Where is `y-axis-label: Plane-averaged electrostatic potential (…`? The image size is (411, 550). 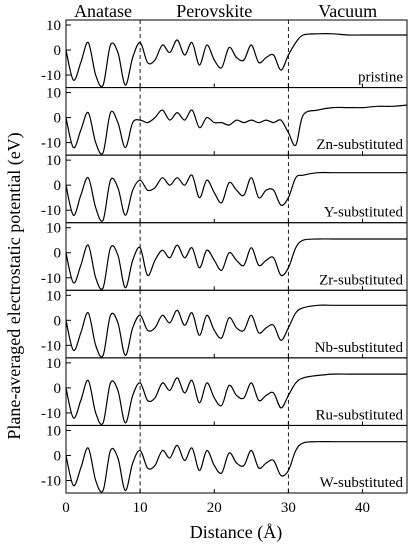
y-axis-label: Plane-averaged electrostatic potential (… is located at coordinates (14, 285).